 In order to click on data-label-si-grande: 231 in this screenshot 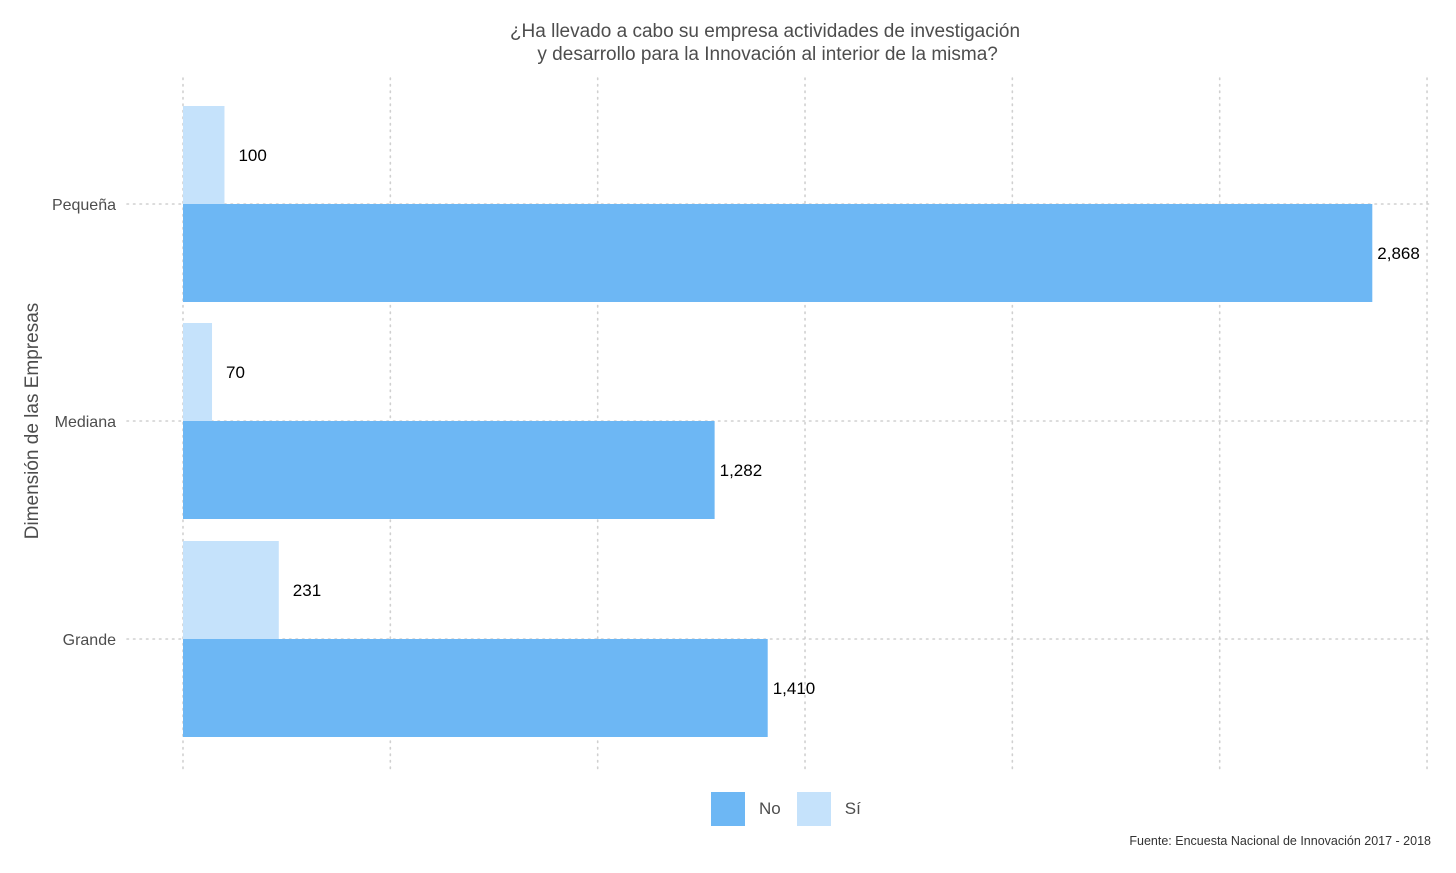, I will do `click(307, 590)`.